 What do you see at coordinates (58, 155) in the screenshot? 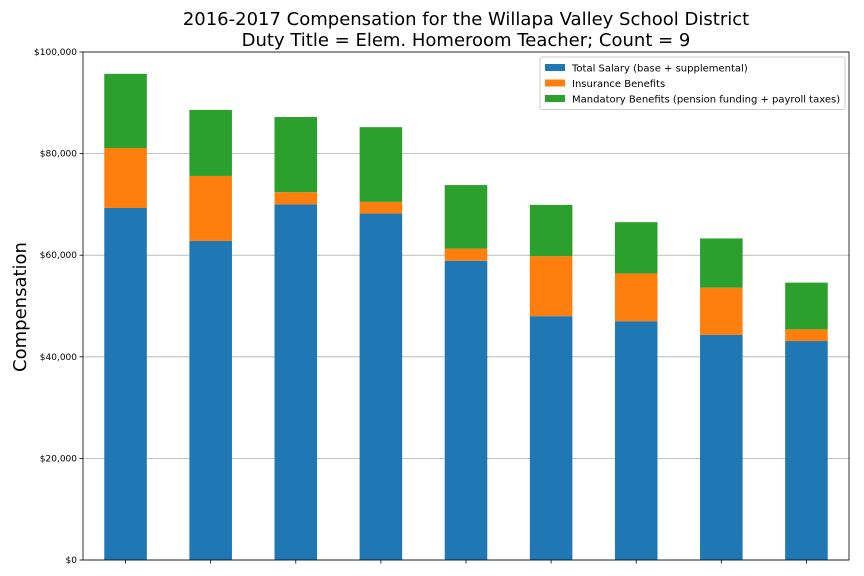
I see `y-tick-label: $80,000` at bounding box center [58, 155].